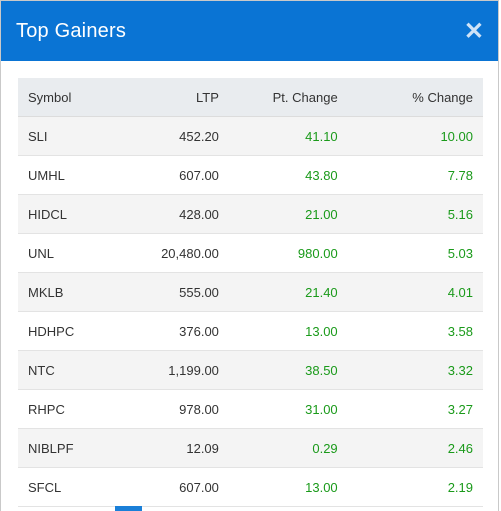 Image resolution: width=501 pixels, height=511 pixels. I want to click on symbol-cell: UMHL, so click(69, 175).